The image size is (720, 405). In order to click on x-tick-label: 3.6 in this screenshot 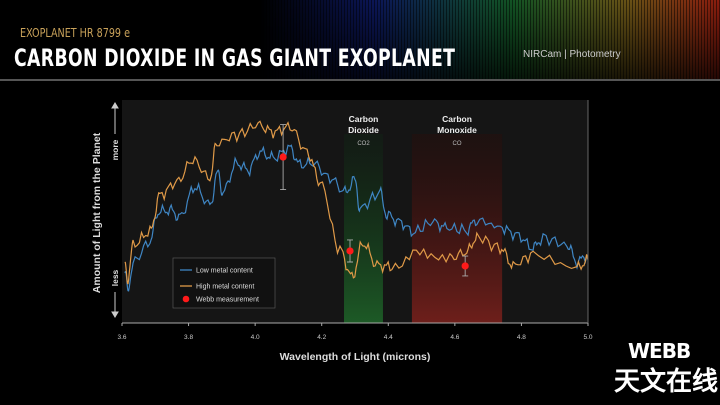, I will do `click(121, 337)`.